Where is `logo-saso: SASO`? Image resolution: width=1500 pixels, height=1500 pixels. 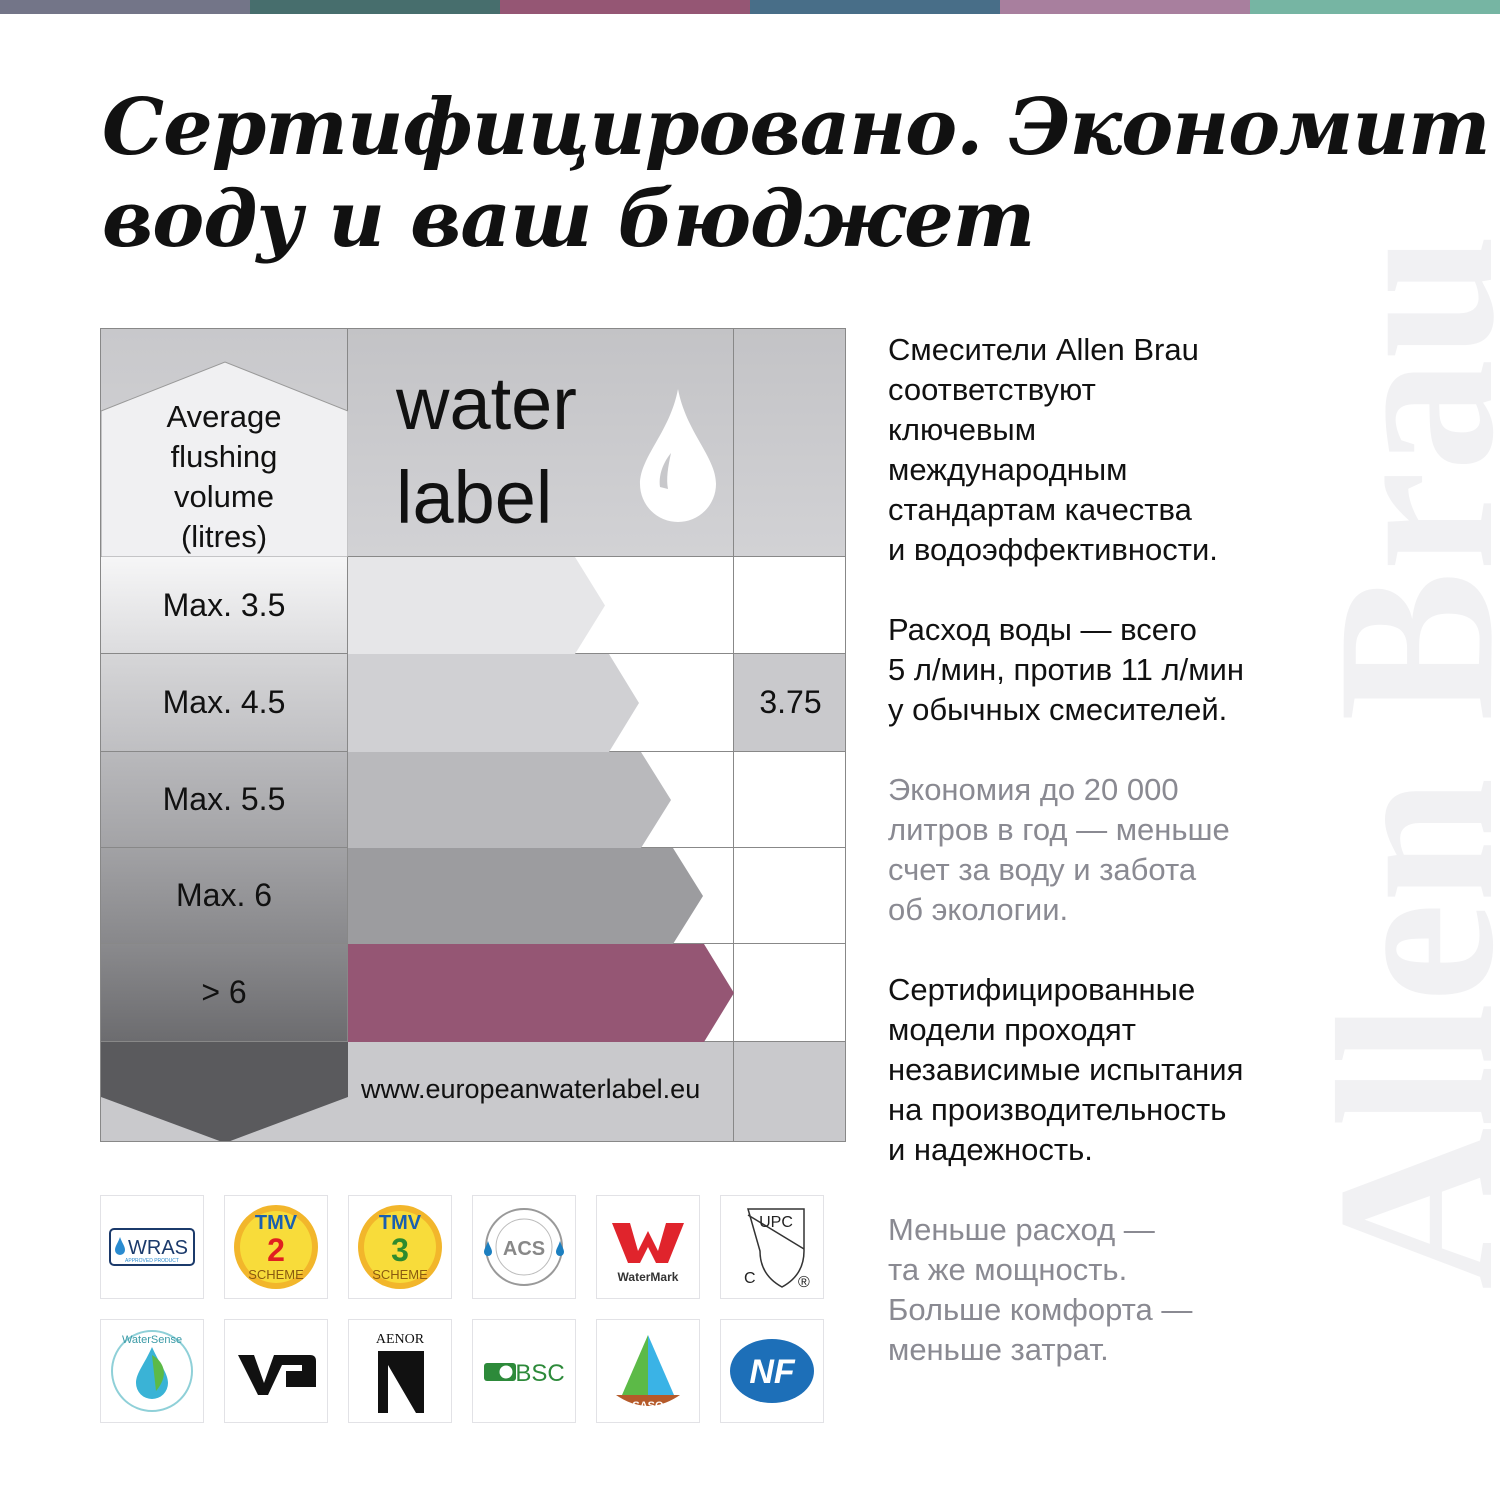
logo-saso: SASO is located at coordinates (648, 1371).